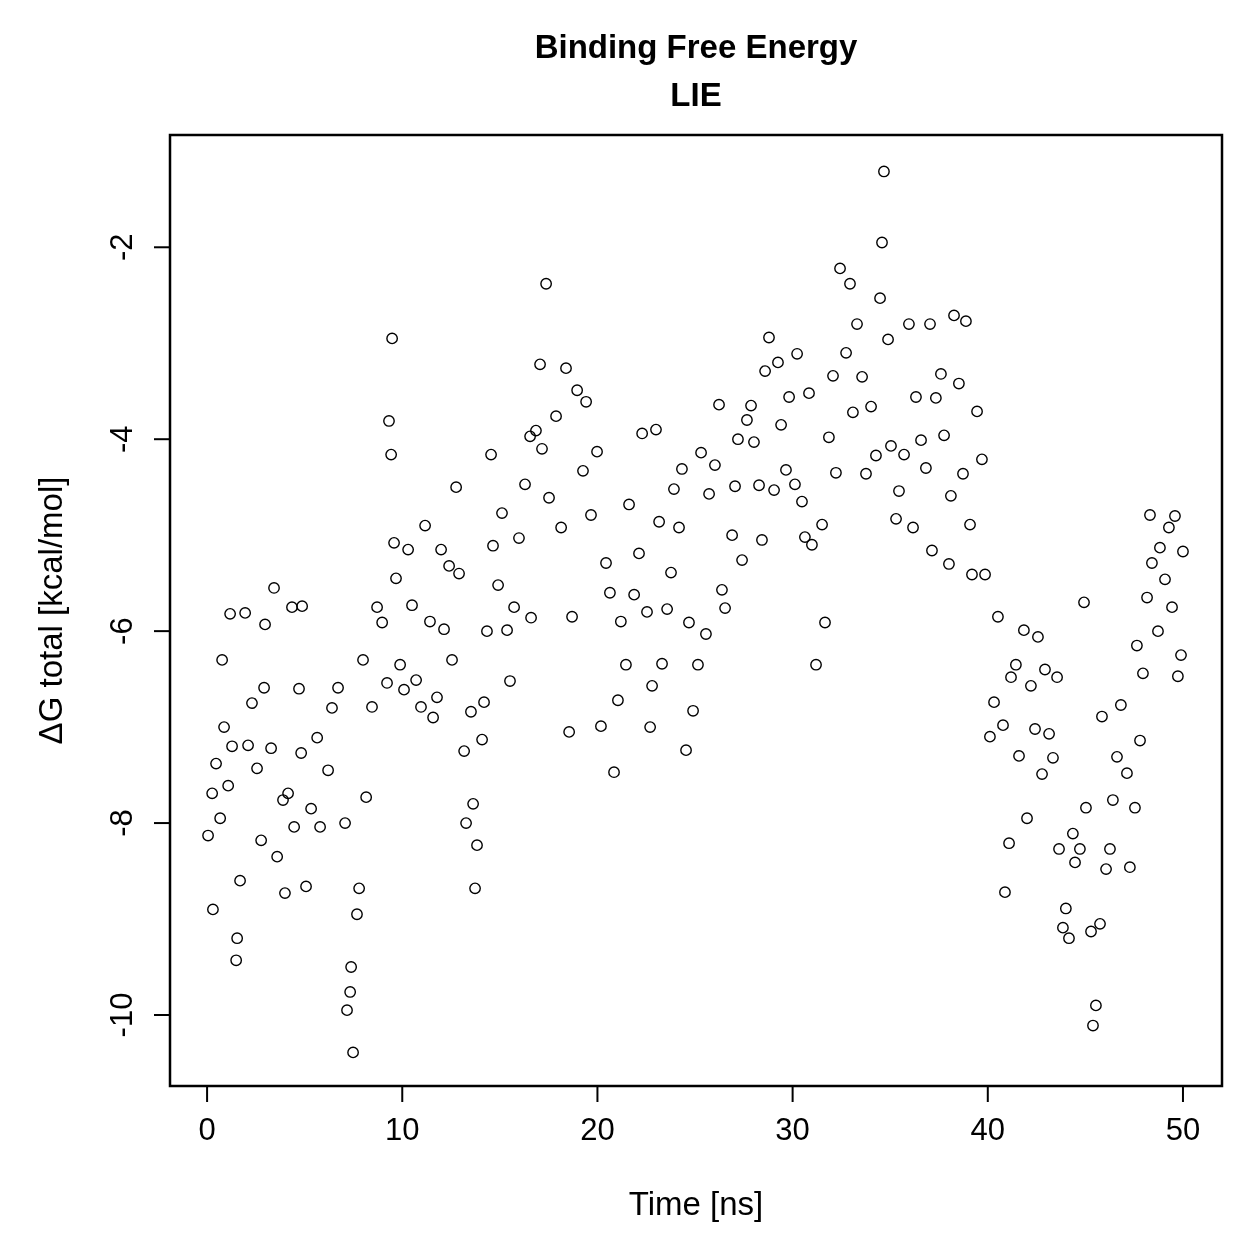 The height and width of the screenshot is (1259, 1259). I want to click on x-tick-label: 30, so click(792, 1129).